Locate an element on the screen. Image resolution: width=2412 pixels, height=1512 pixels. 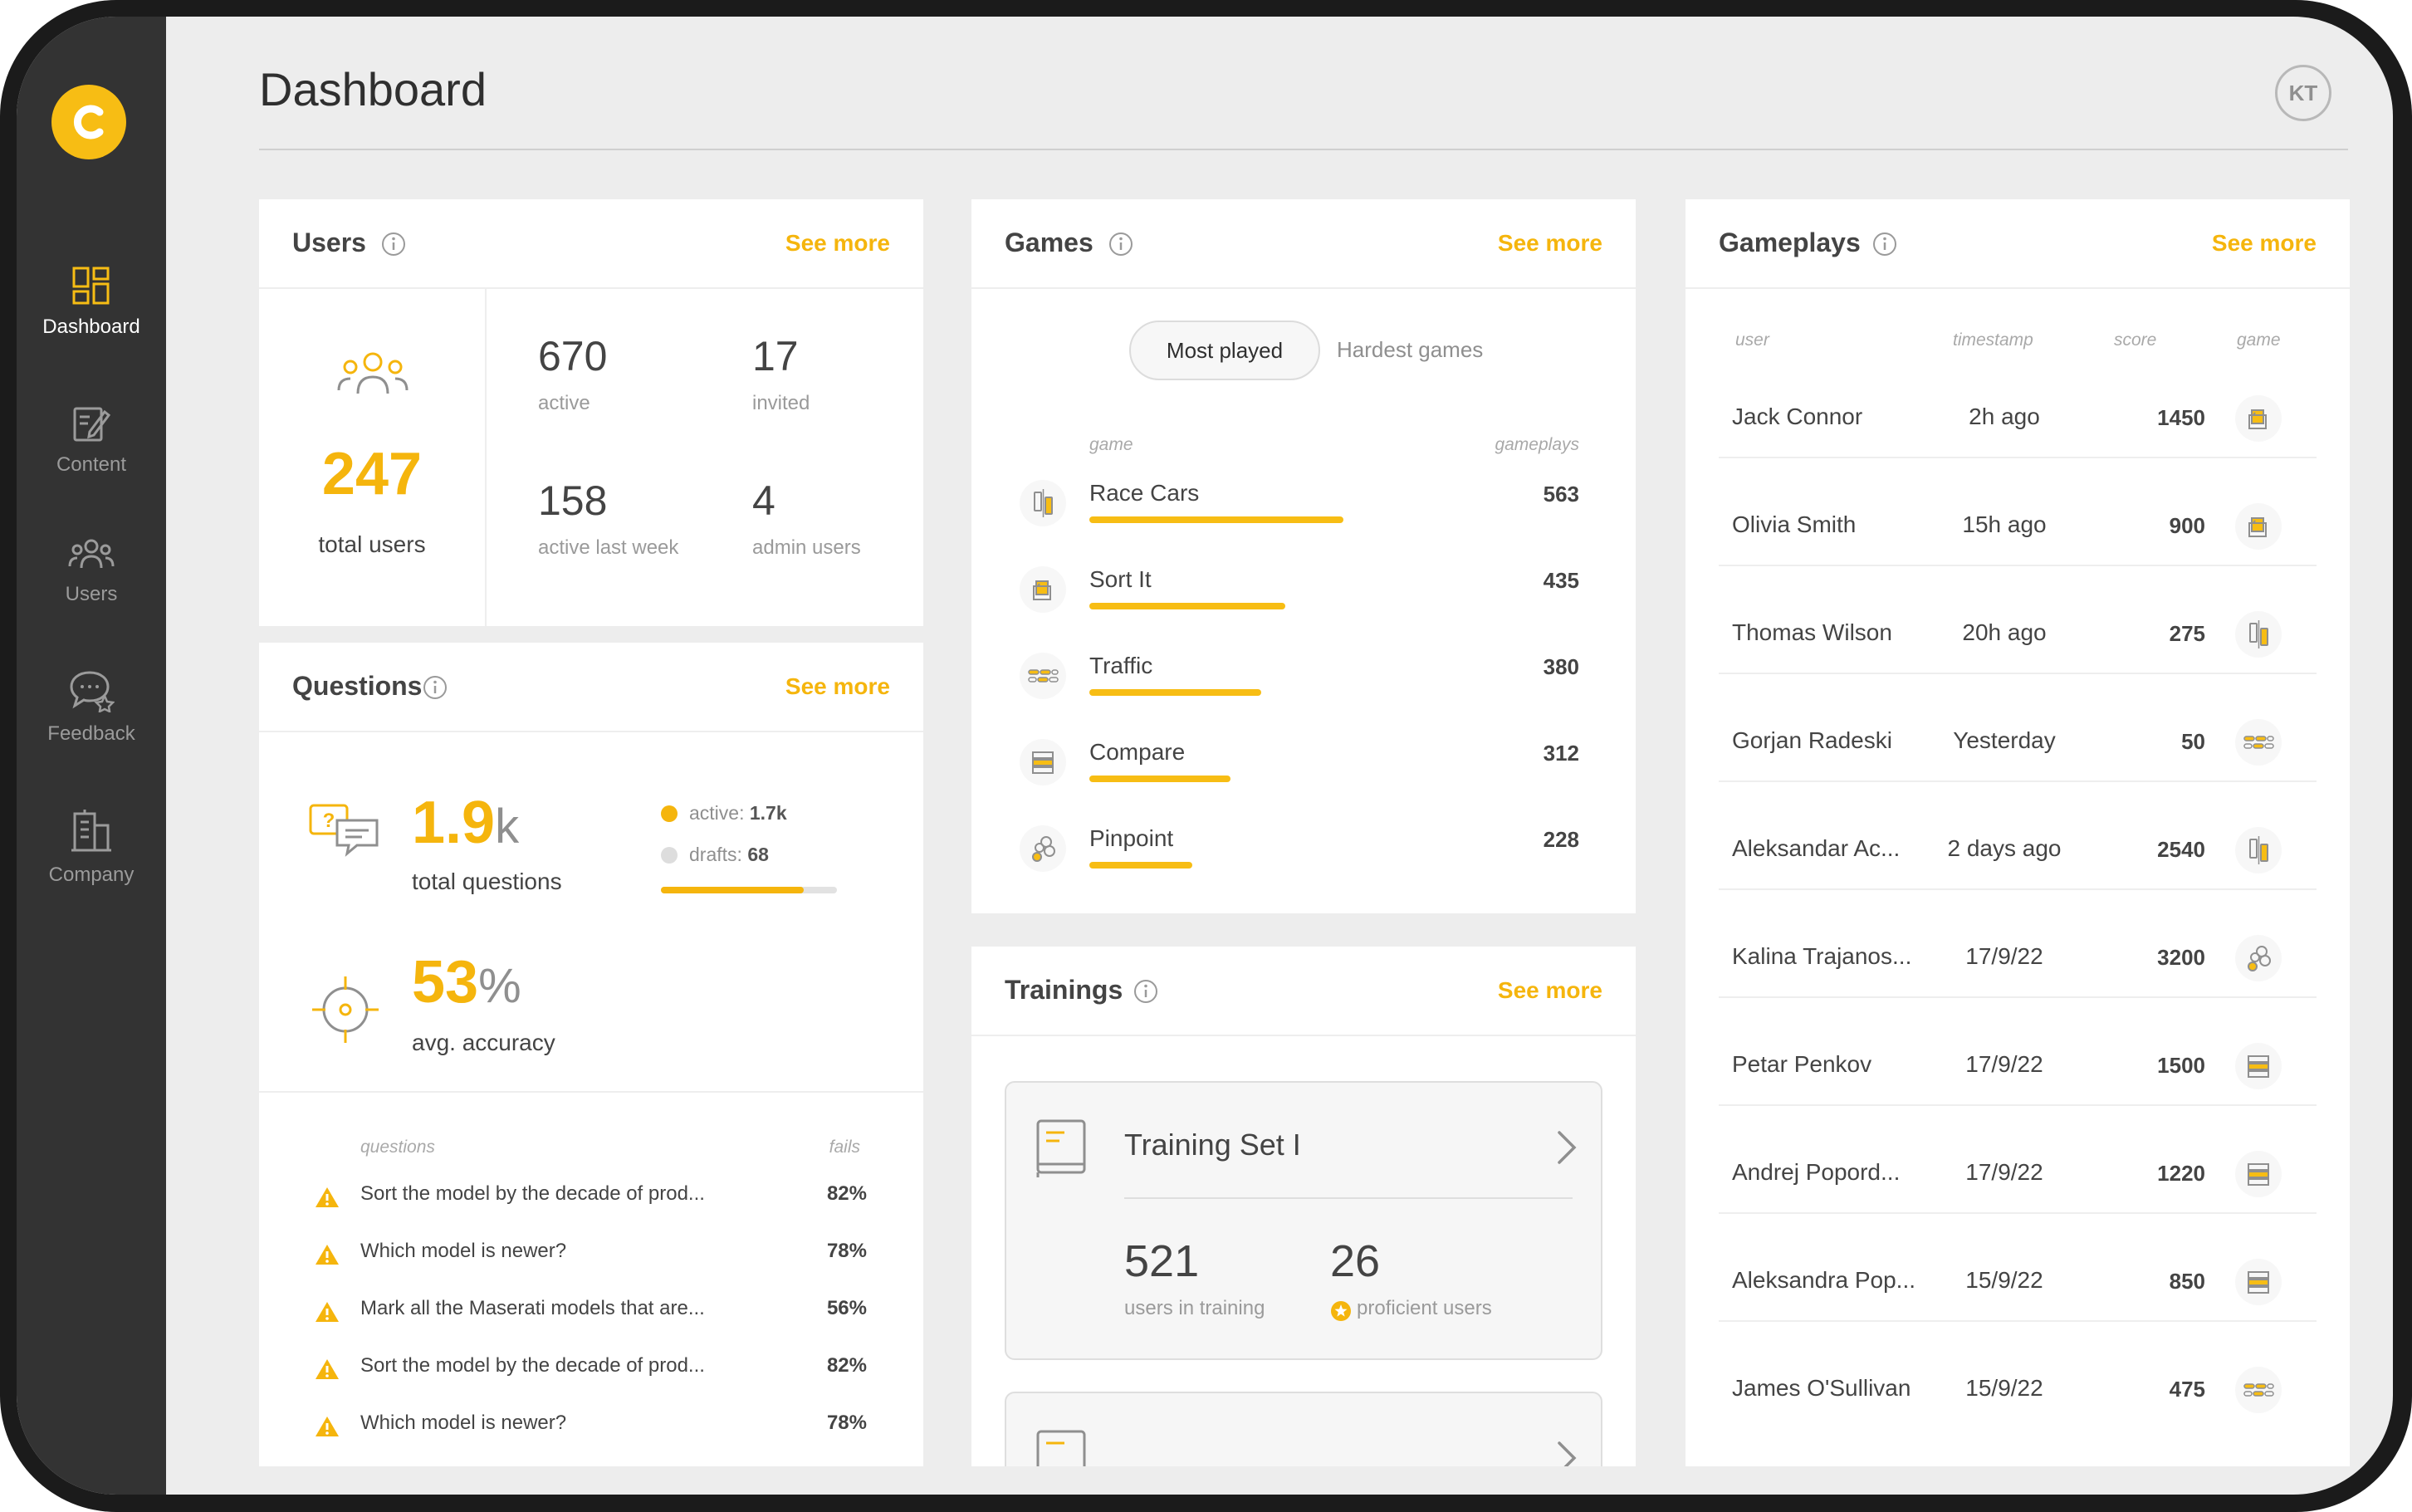
active-last-week-value: 158 is located at coordinates (573, 500).